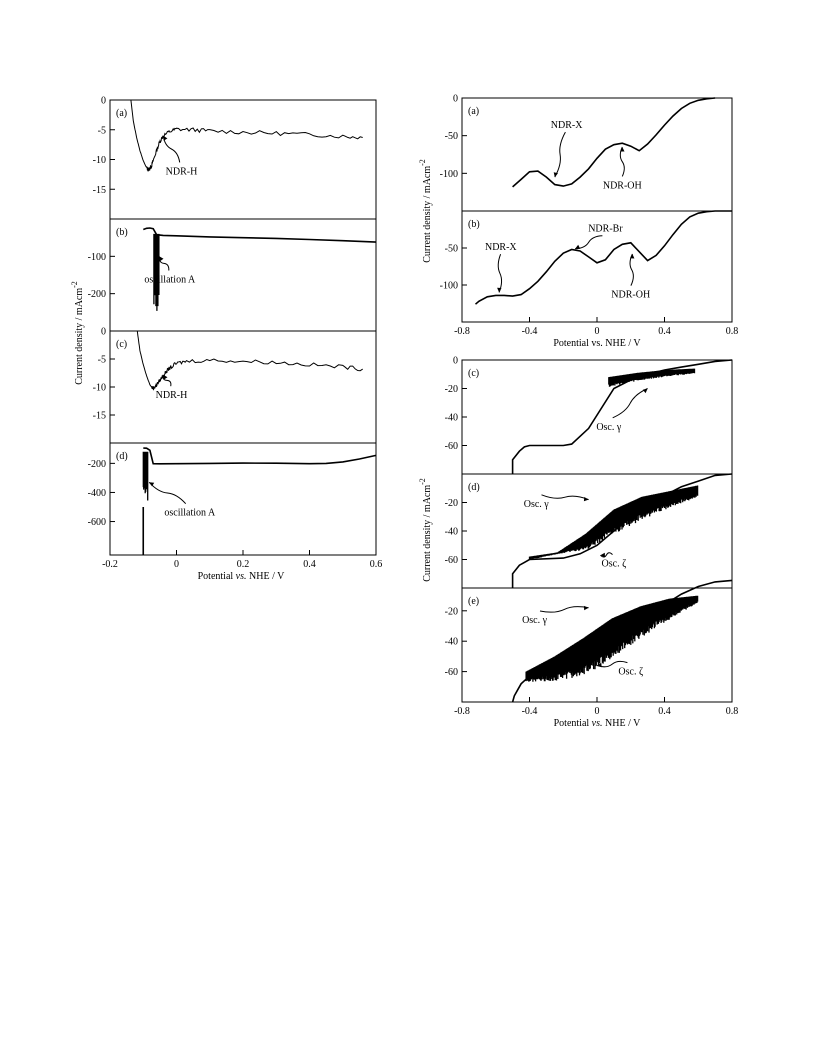 The height and width of the screenshot is (1056, 816). I want to click on x-tick-label: -0.4, so click(530, 711).